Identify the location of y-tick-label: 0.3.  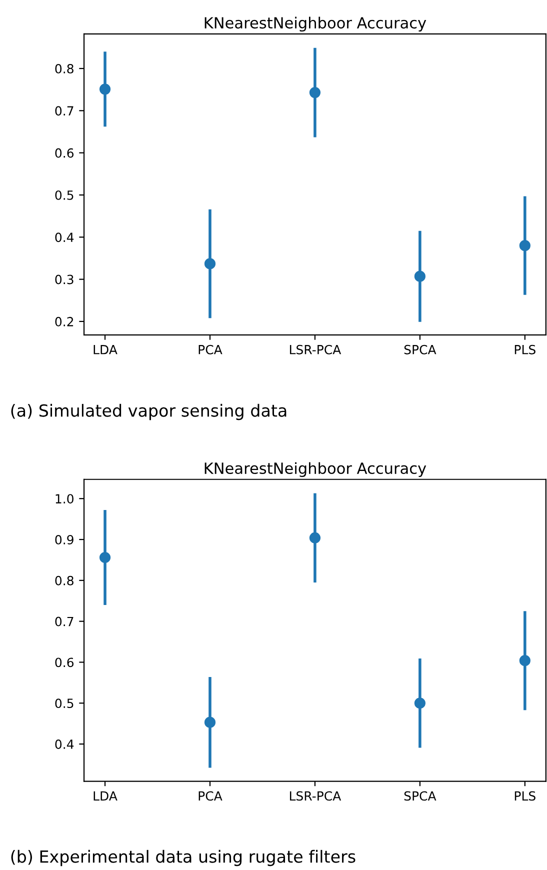
(64, 279).